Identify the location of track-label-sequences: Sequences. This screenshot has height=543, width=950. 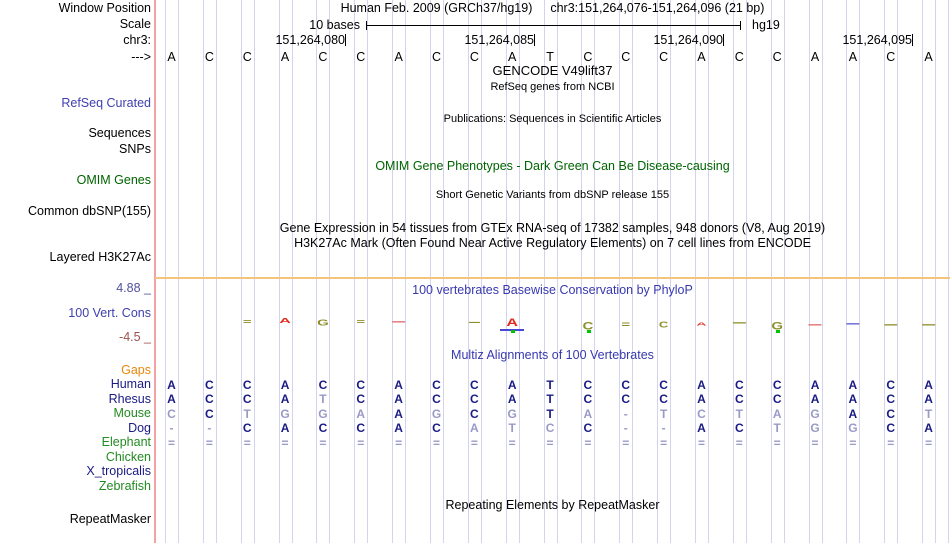
(119, 132).